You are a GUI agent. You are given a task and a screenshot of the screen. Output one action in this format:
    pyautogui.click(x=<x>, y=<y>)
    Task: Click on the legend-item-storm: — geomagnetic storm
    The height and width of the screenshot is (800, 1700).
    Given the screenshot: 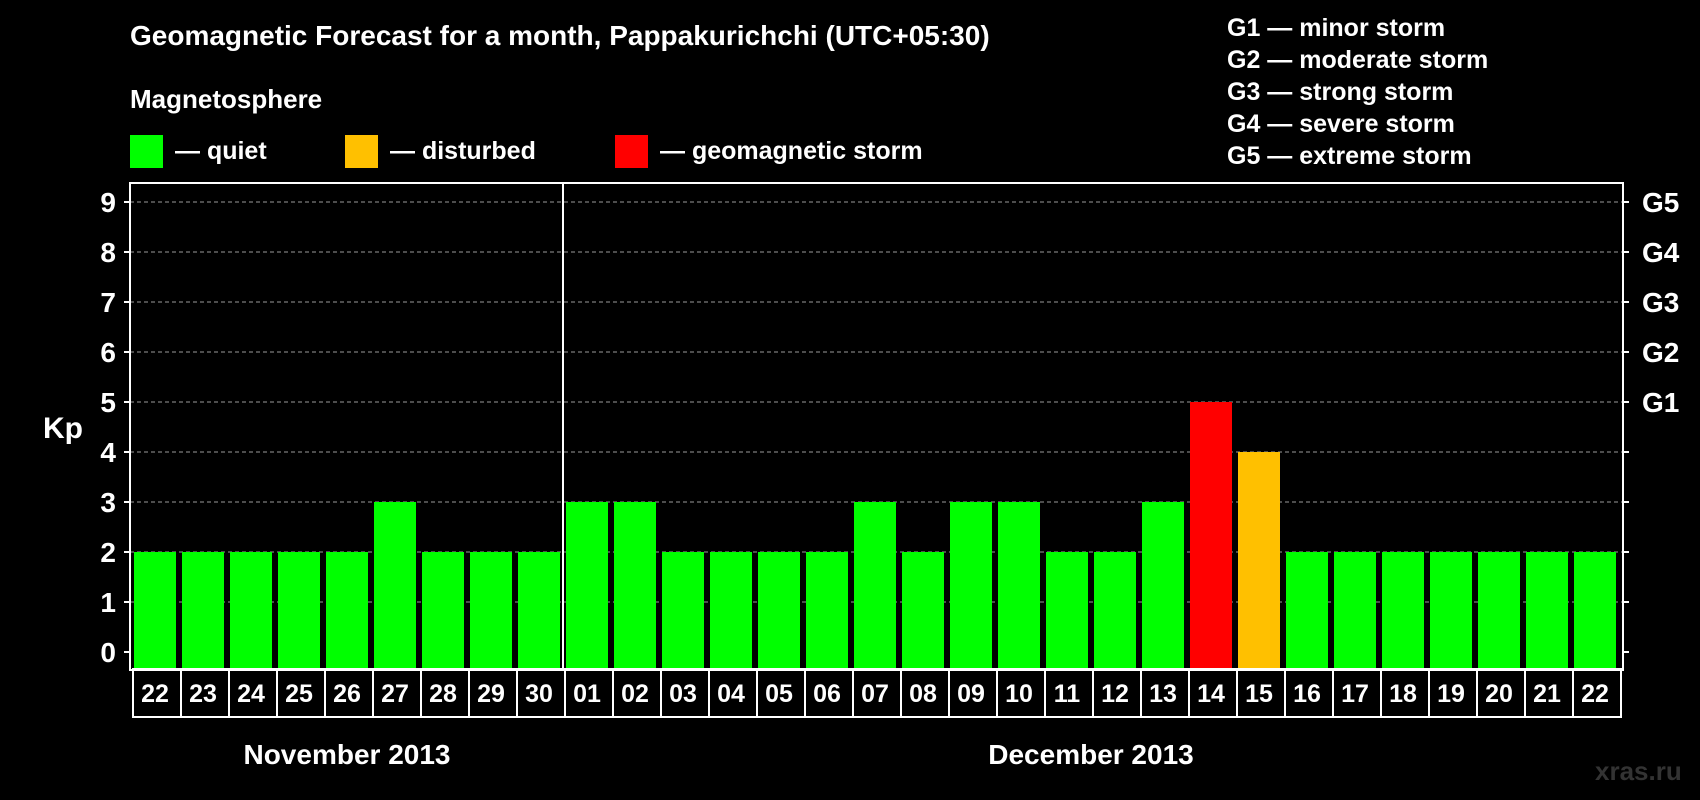 What is the action you would take?
    pyautogui.click(x=769, y=151)
    